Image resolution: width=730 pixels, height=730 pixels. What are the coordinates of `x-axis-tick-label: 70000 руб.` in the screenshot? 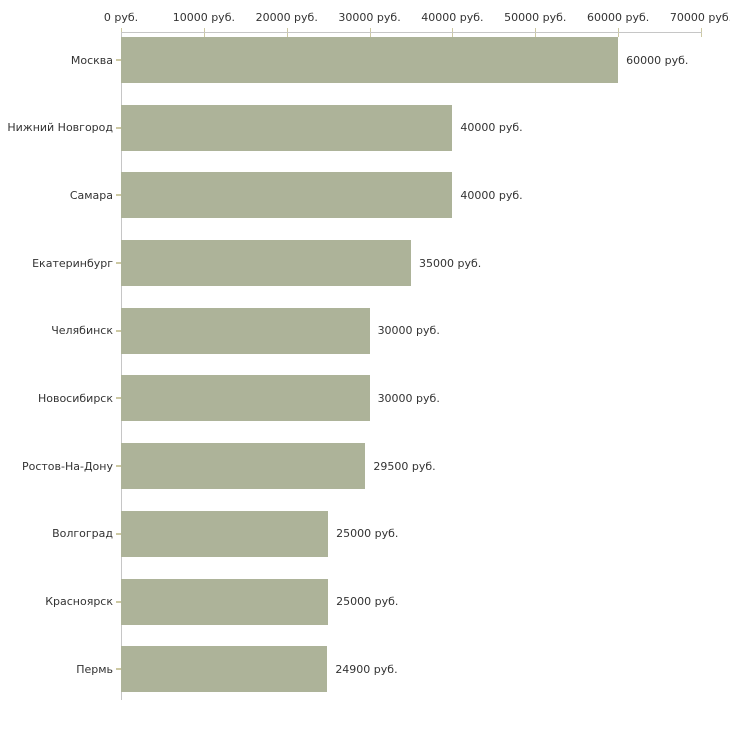 It's located at (699, 17).